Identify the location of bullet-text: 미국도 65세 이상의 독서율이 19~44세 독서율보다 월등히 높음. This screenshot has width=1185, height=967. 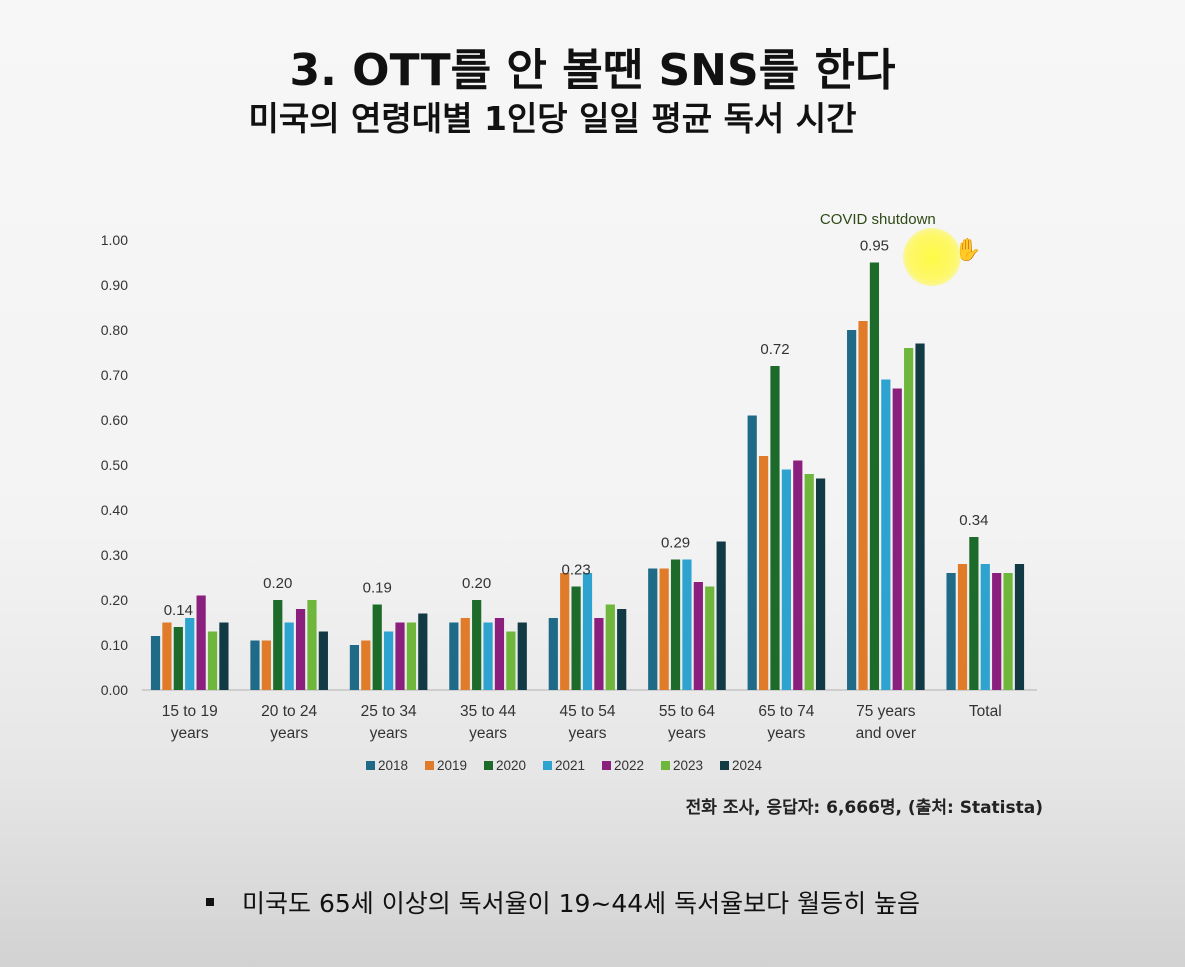
(581, 903).